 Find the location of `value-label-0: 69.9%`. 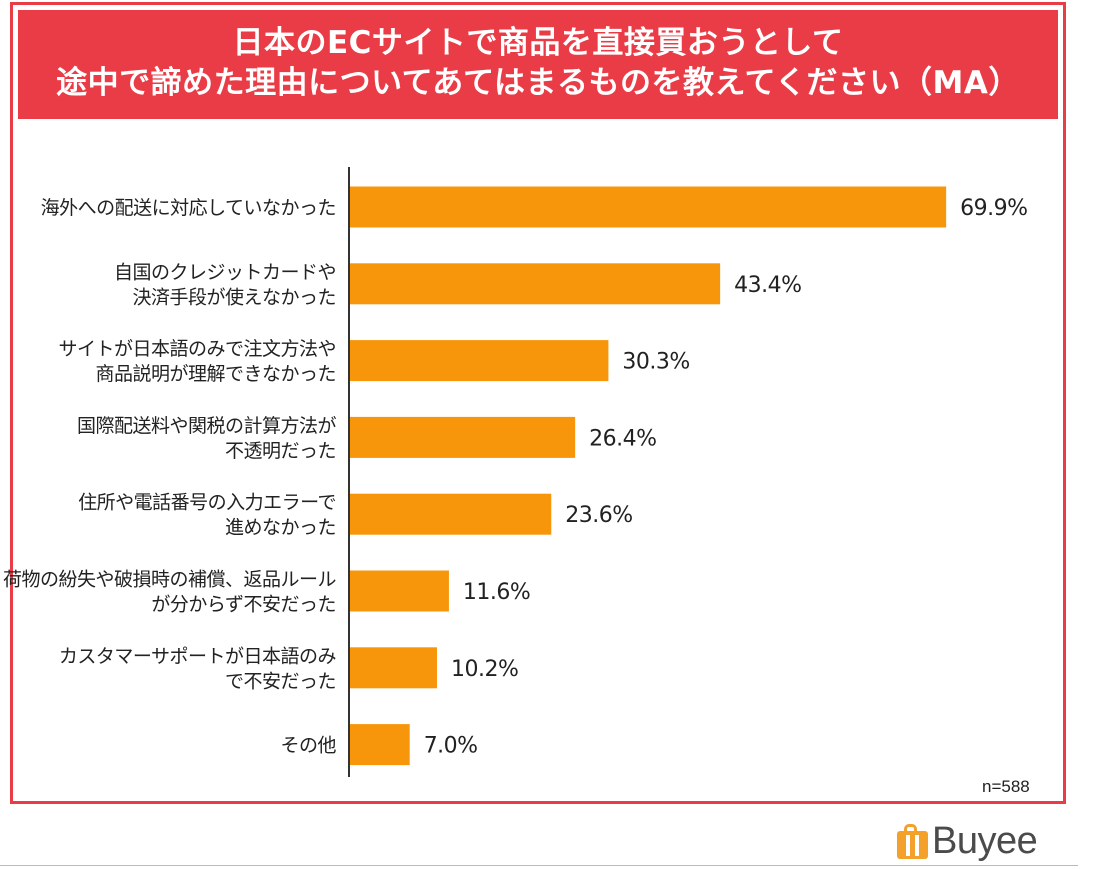

value-label-0: 69.9% is located at coordinates (993, 208).